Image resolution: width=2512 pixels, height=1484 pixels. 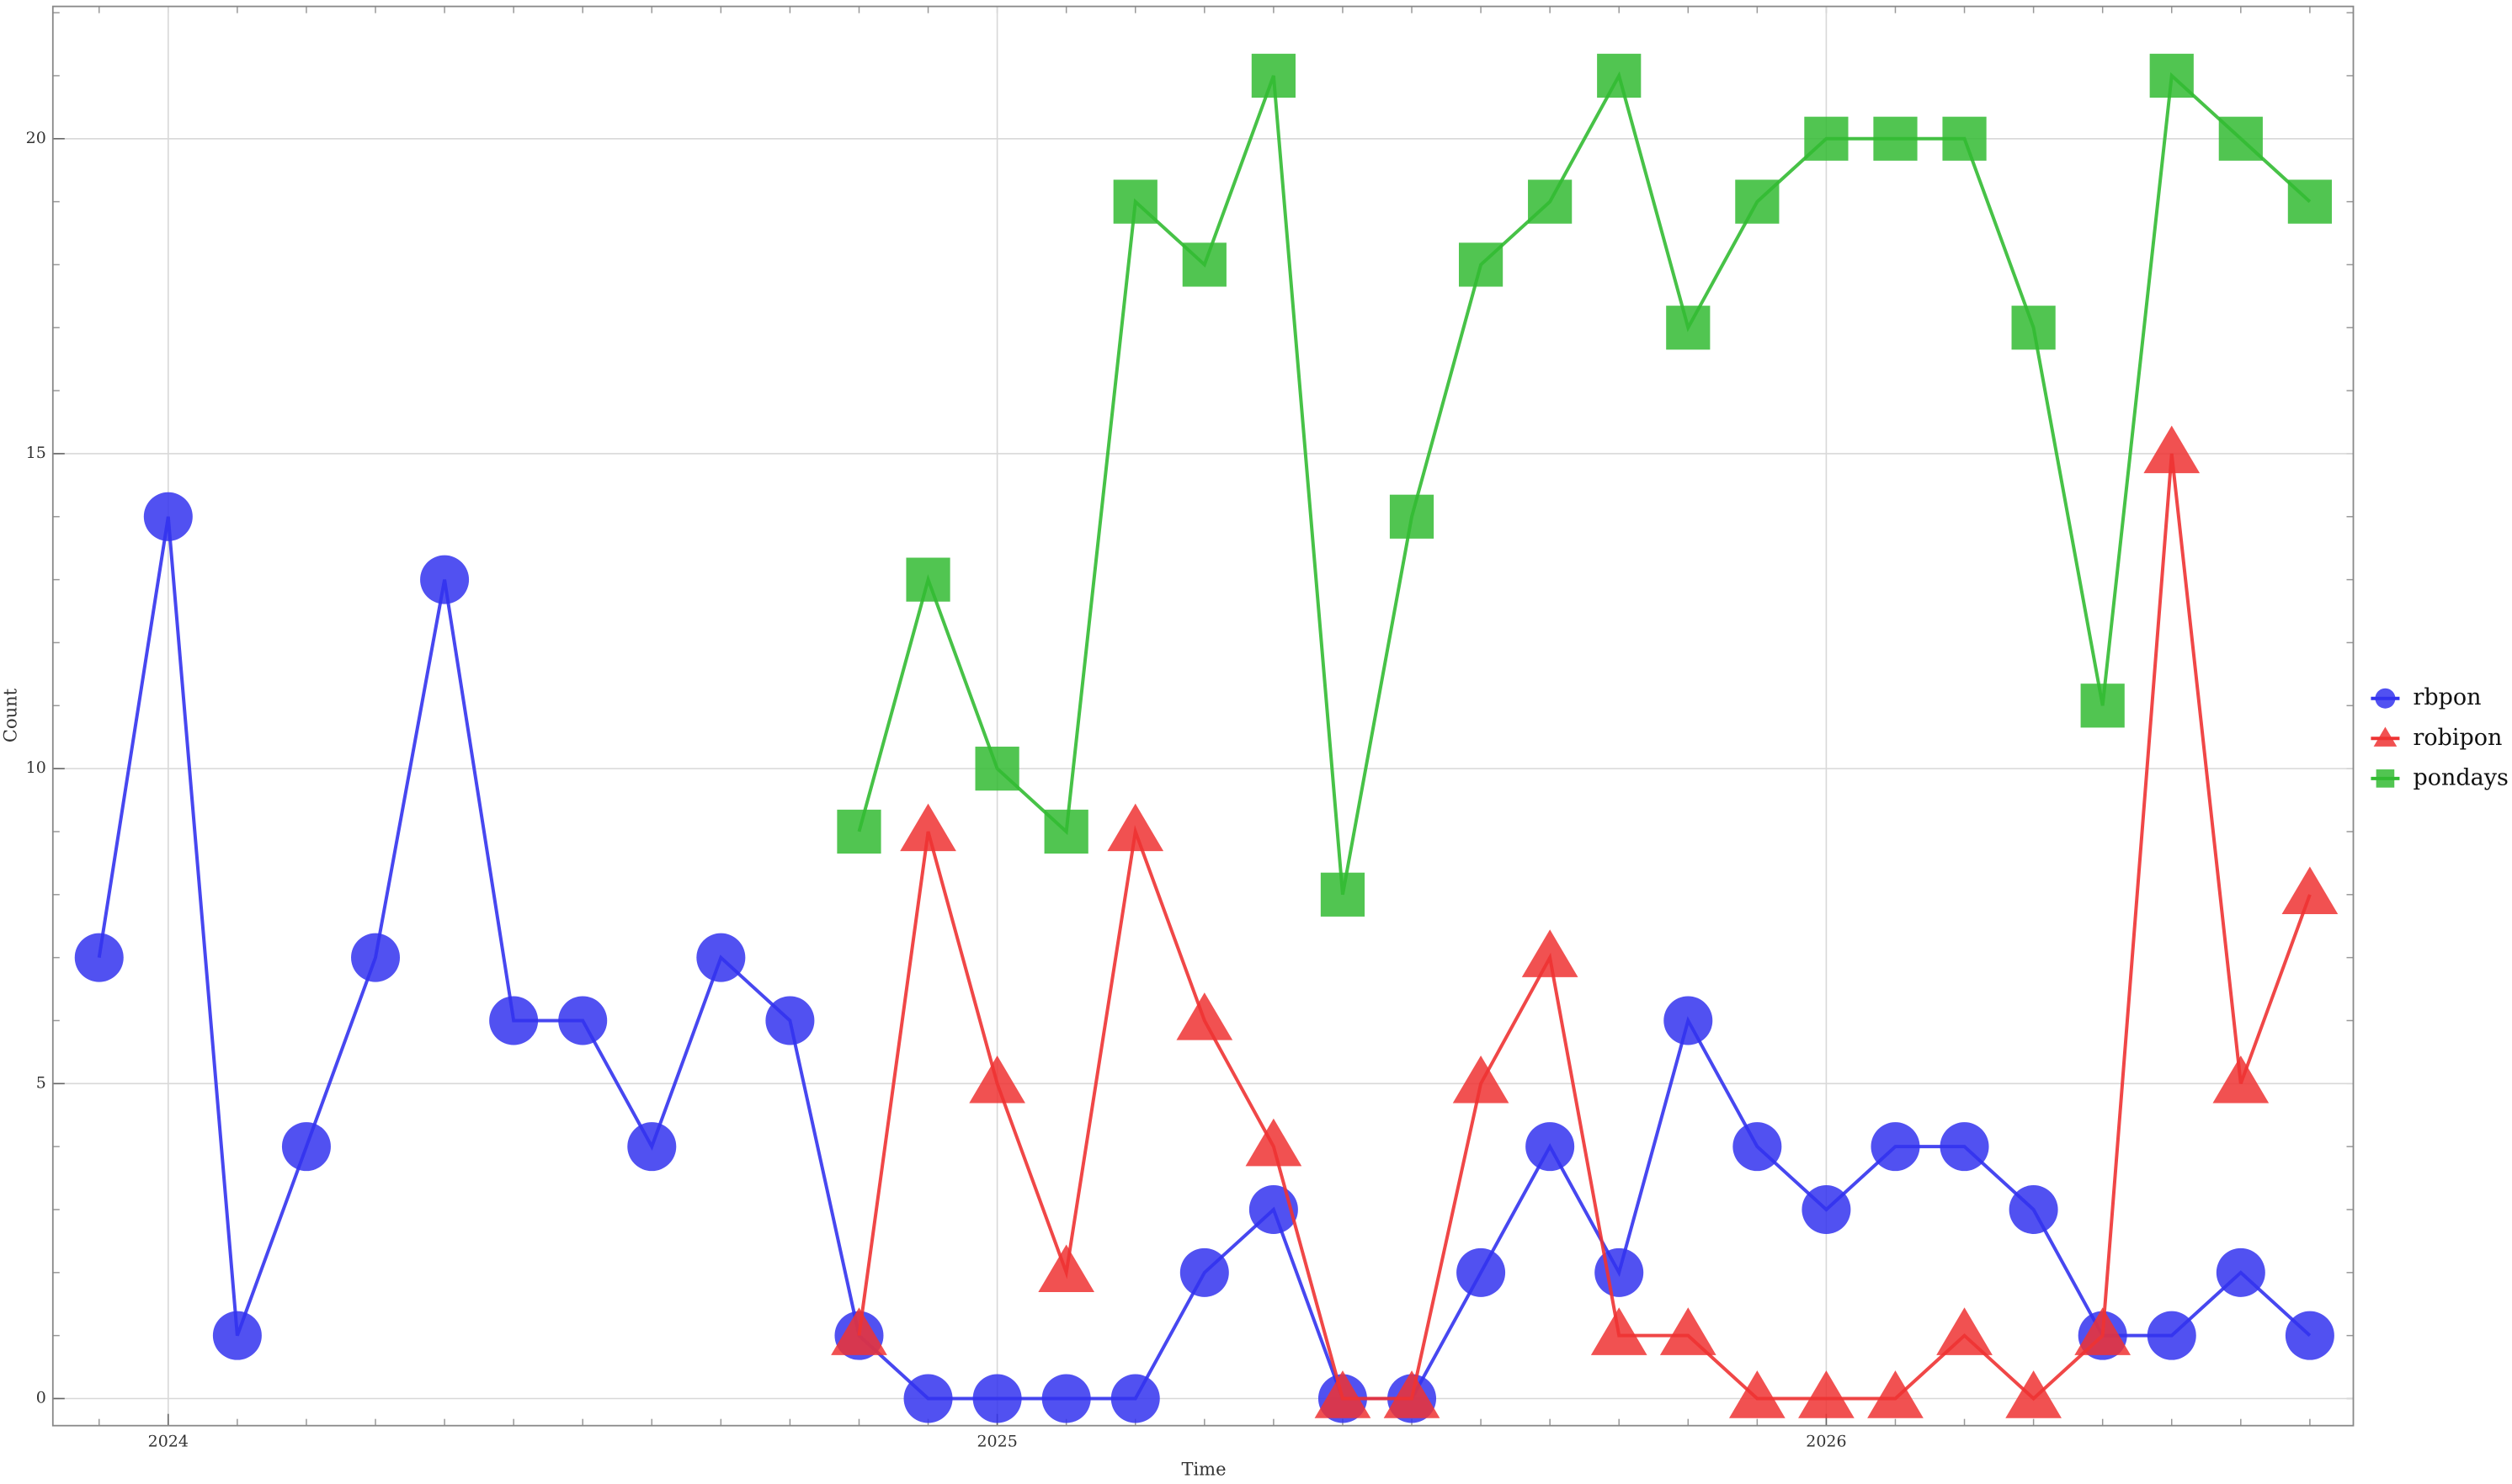 What do you see at coordinates (36, 767) in the screenshot?
I see `y-tick-label: 10` at bounding box center [36, 767].